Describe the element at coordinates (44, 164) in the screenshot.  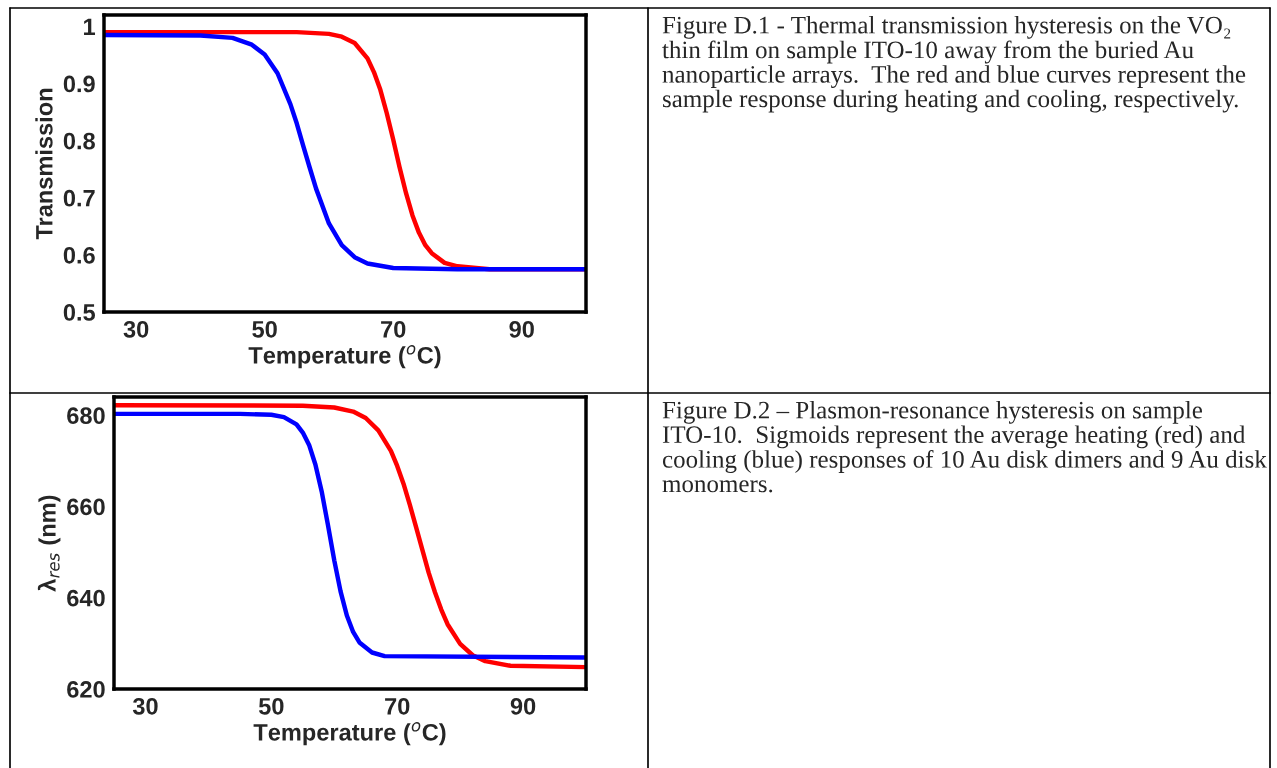
I see `y-axis-title: Transmission` at that location.